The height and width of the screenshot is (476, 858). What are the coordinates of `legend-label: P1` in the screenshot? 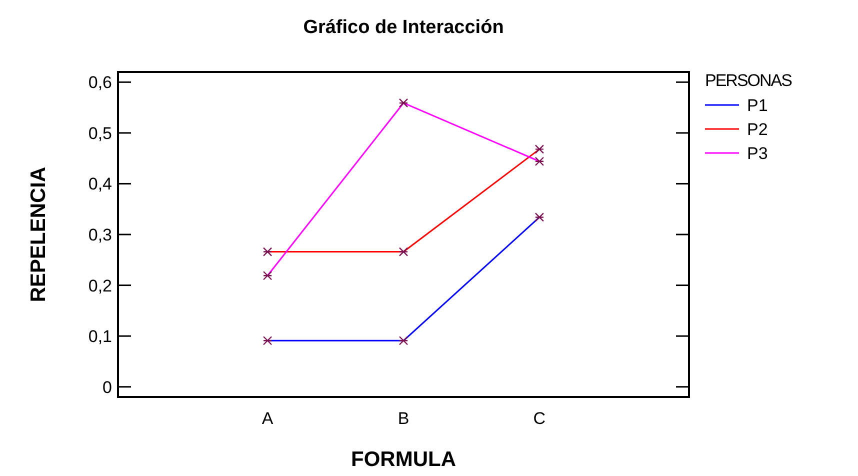 It's located at (757, 105).